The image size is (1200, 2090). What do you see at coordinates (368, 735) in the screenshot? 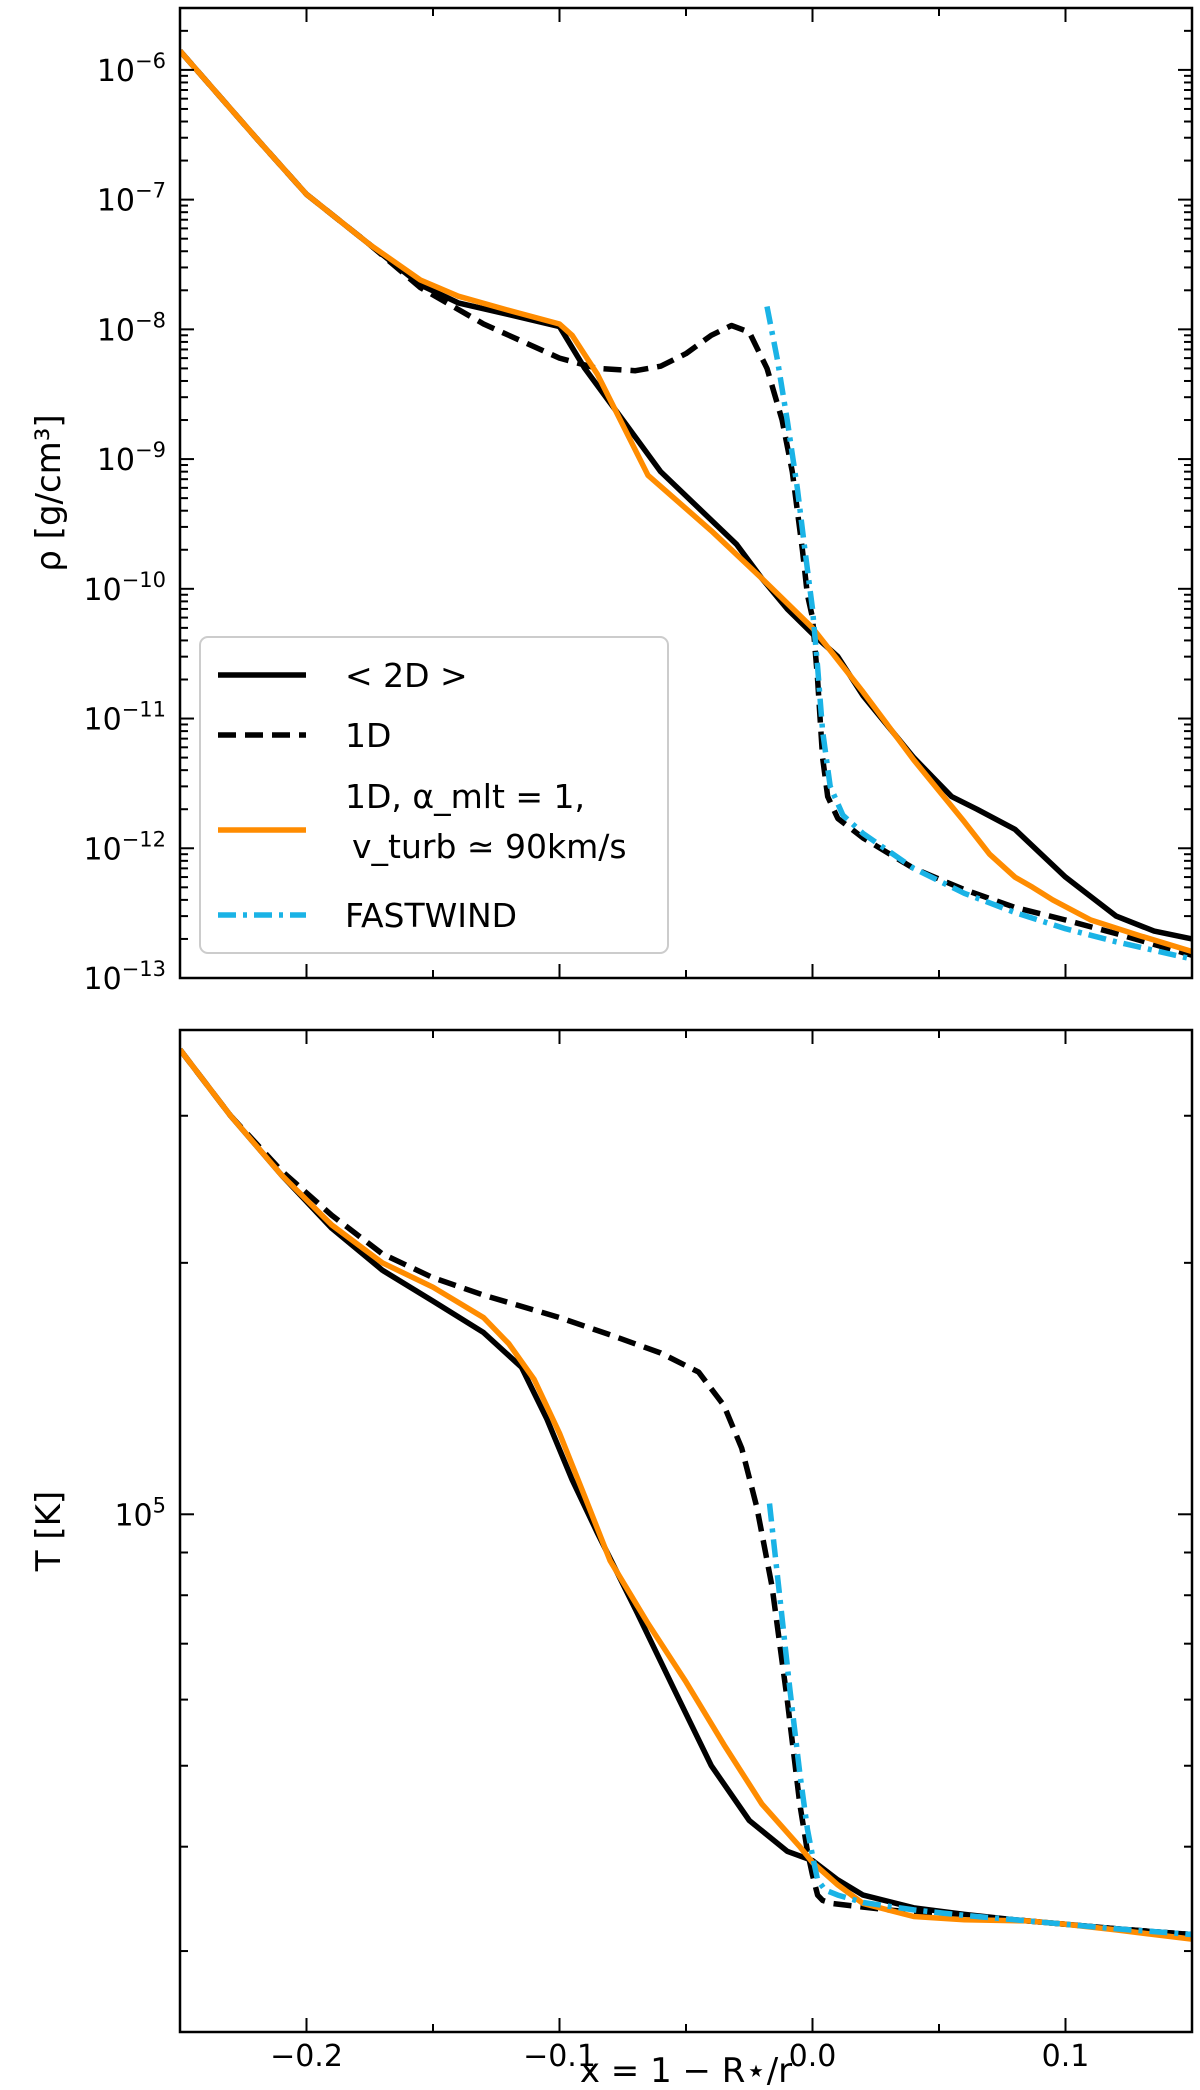
I see `legend-label-one-d: 1D` at bounding box center [368, 735].